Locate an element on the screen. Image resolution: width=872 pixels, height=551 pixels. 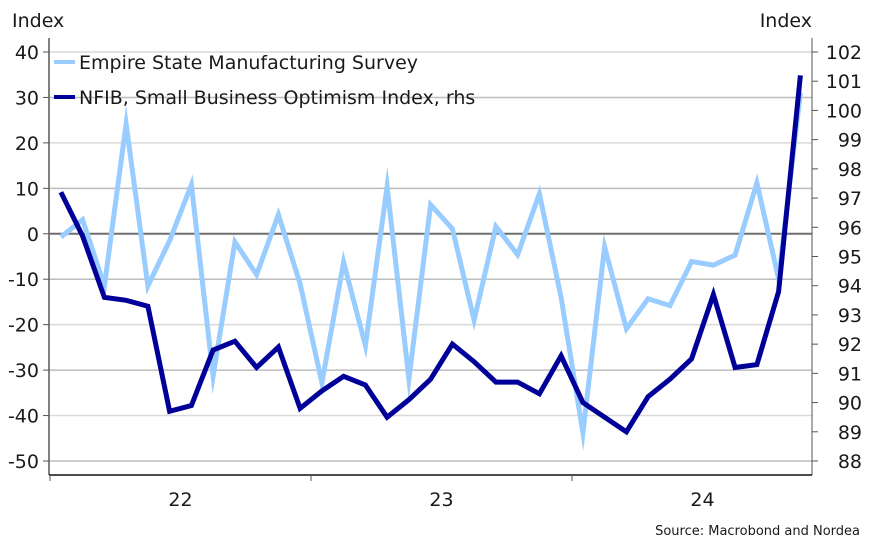
legend-item-empire: Empire State Manufacturing Survey is located at coordinates (236, 63).